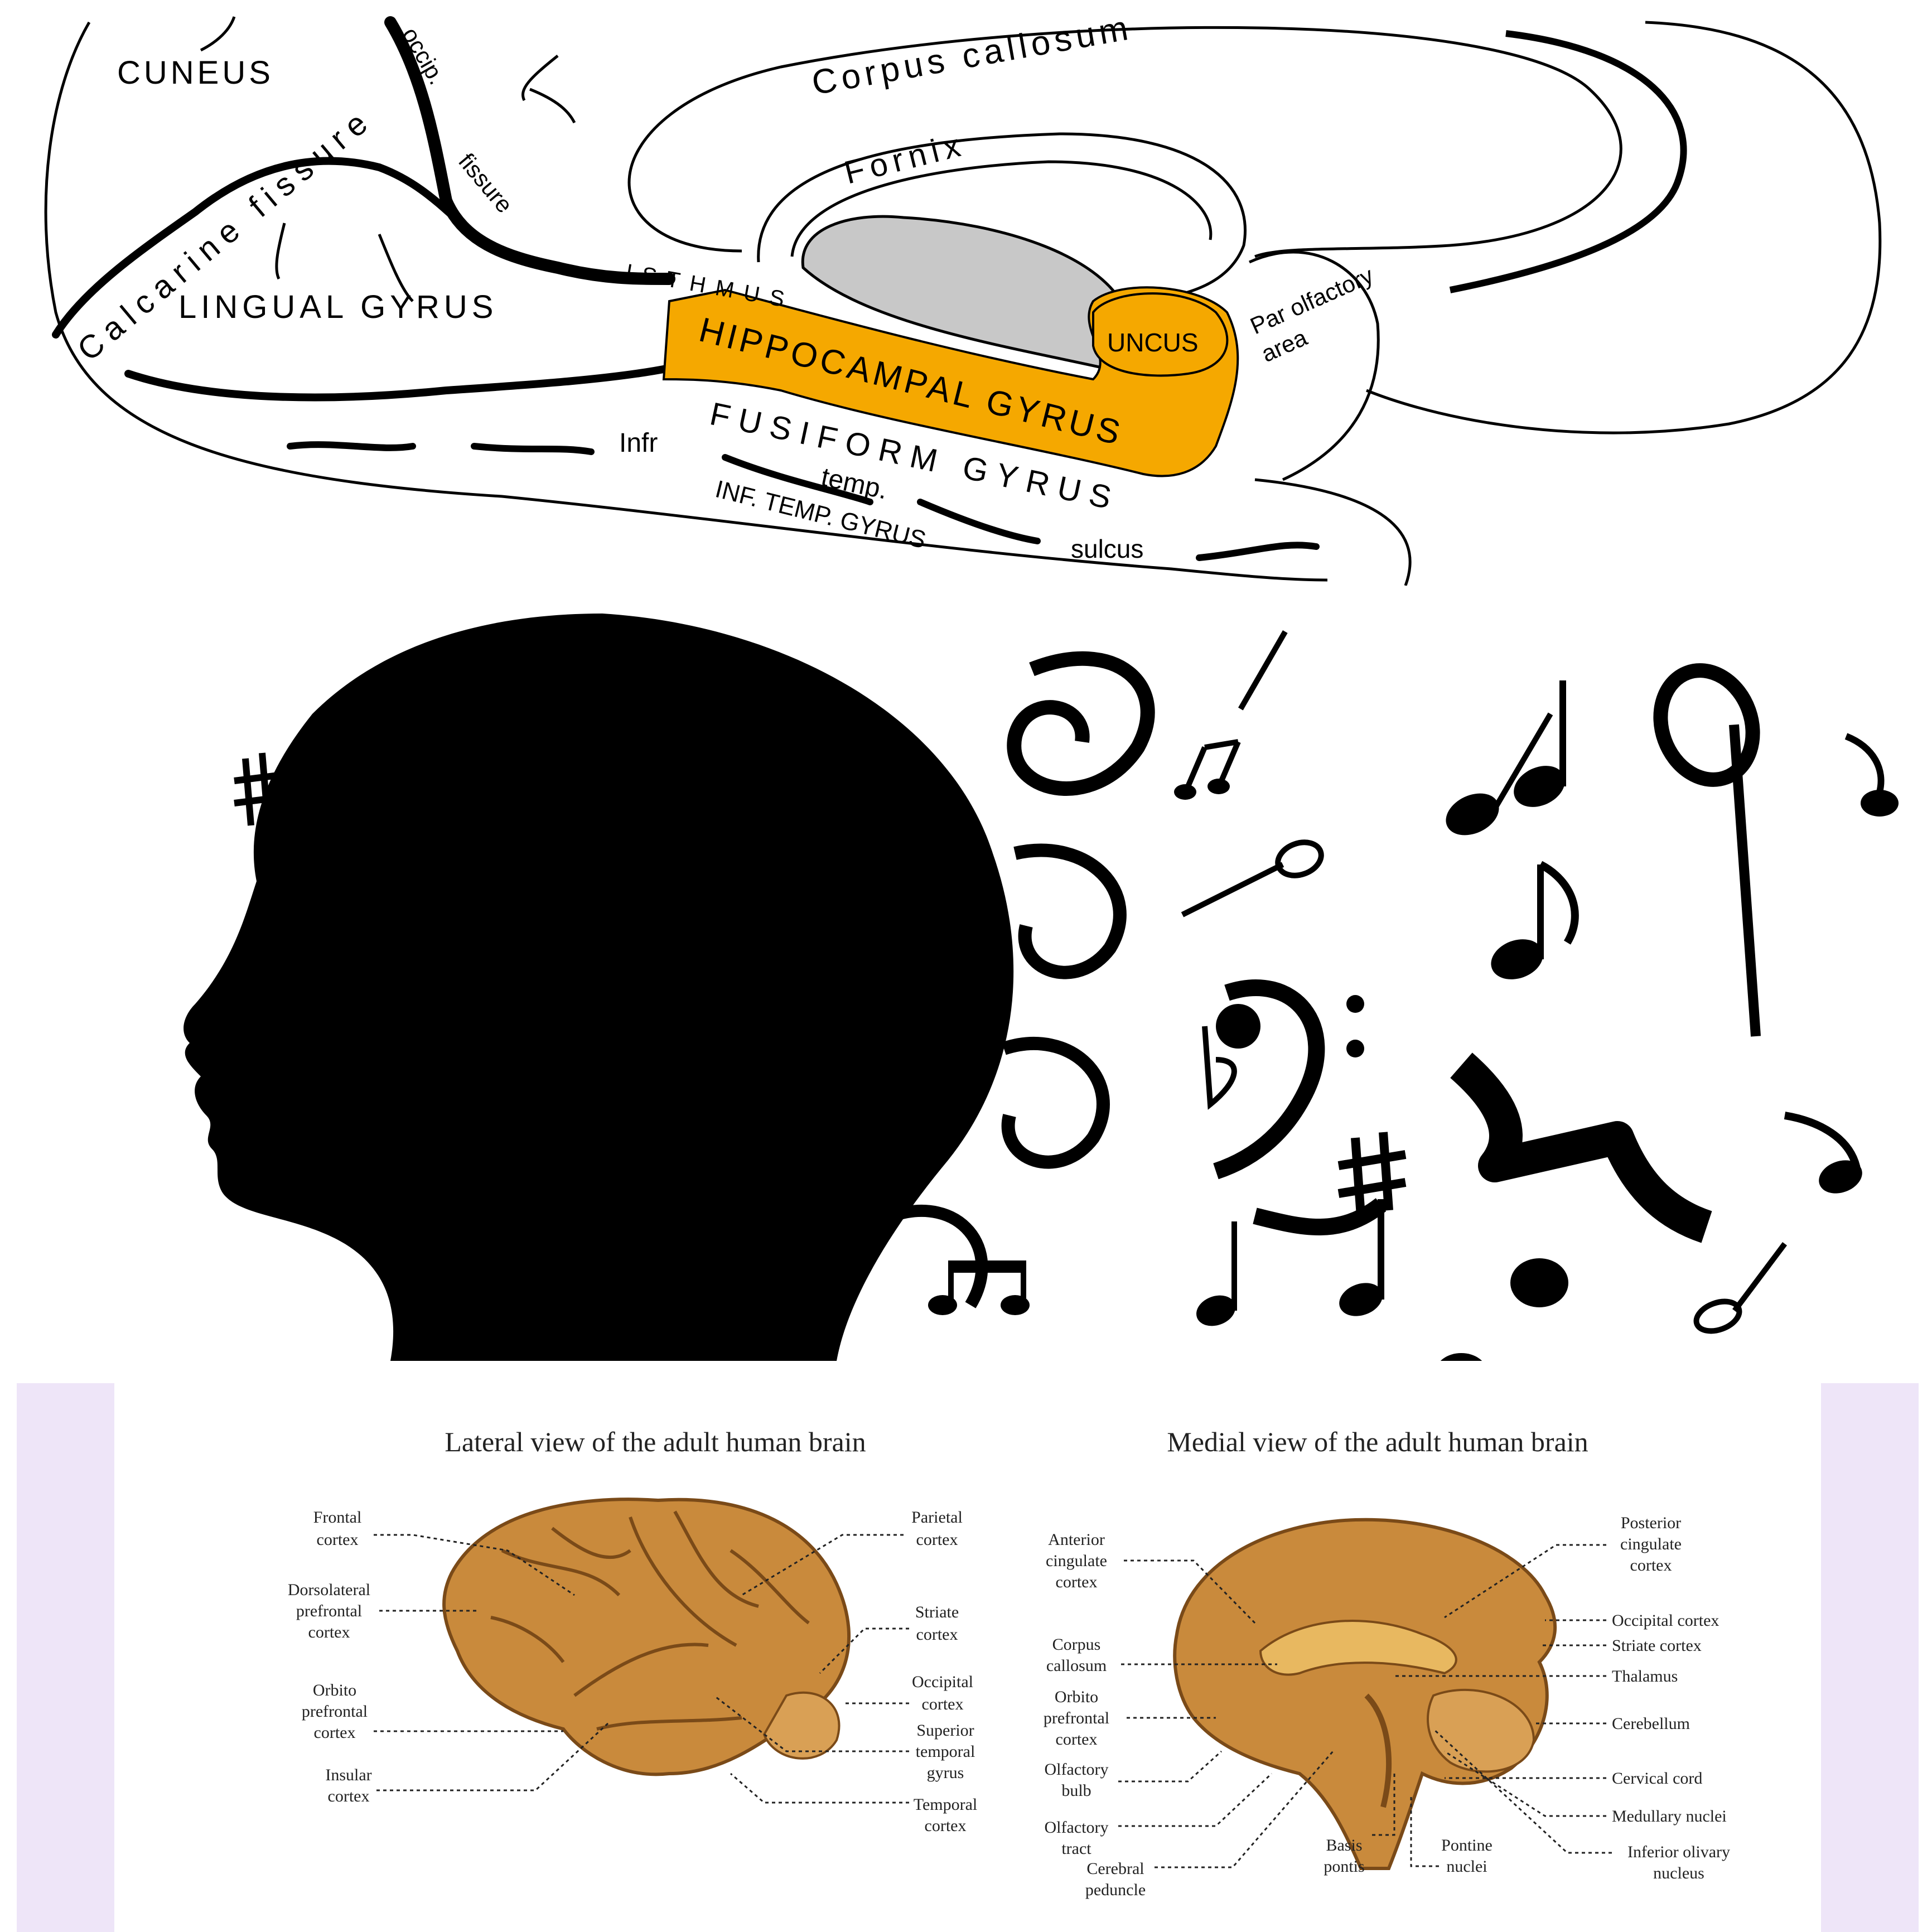  I want to click on med-cerebellum: Cerebellum, so click(1612, 1723).